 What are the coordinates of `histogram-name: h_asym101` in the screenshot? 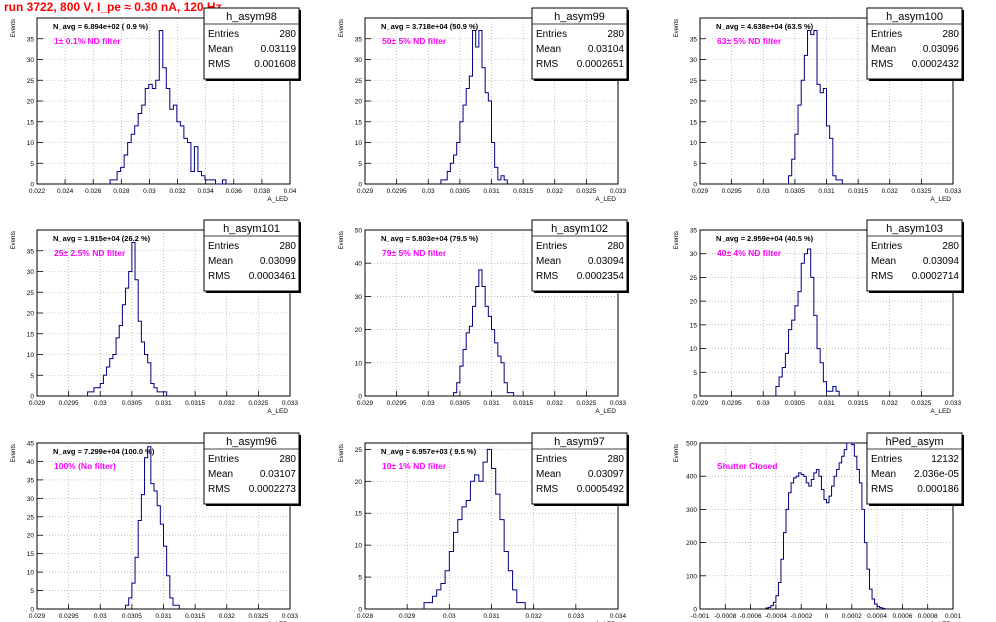 It's located at (251, 229).